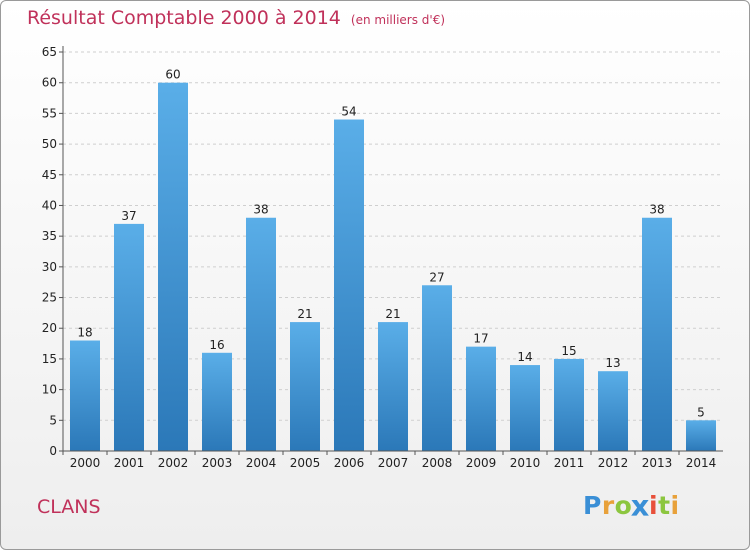 This screenshot has height=550, width=750. I want to click on data-label-2004: 38, so click(260, 210).